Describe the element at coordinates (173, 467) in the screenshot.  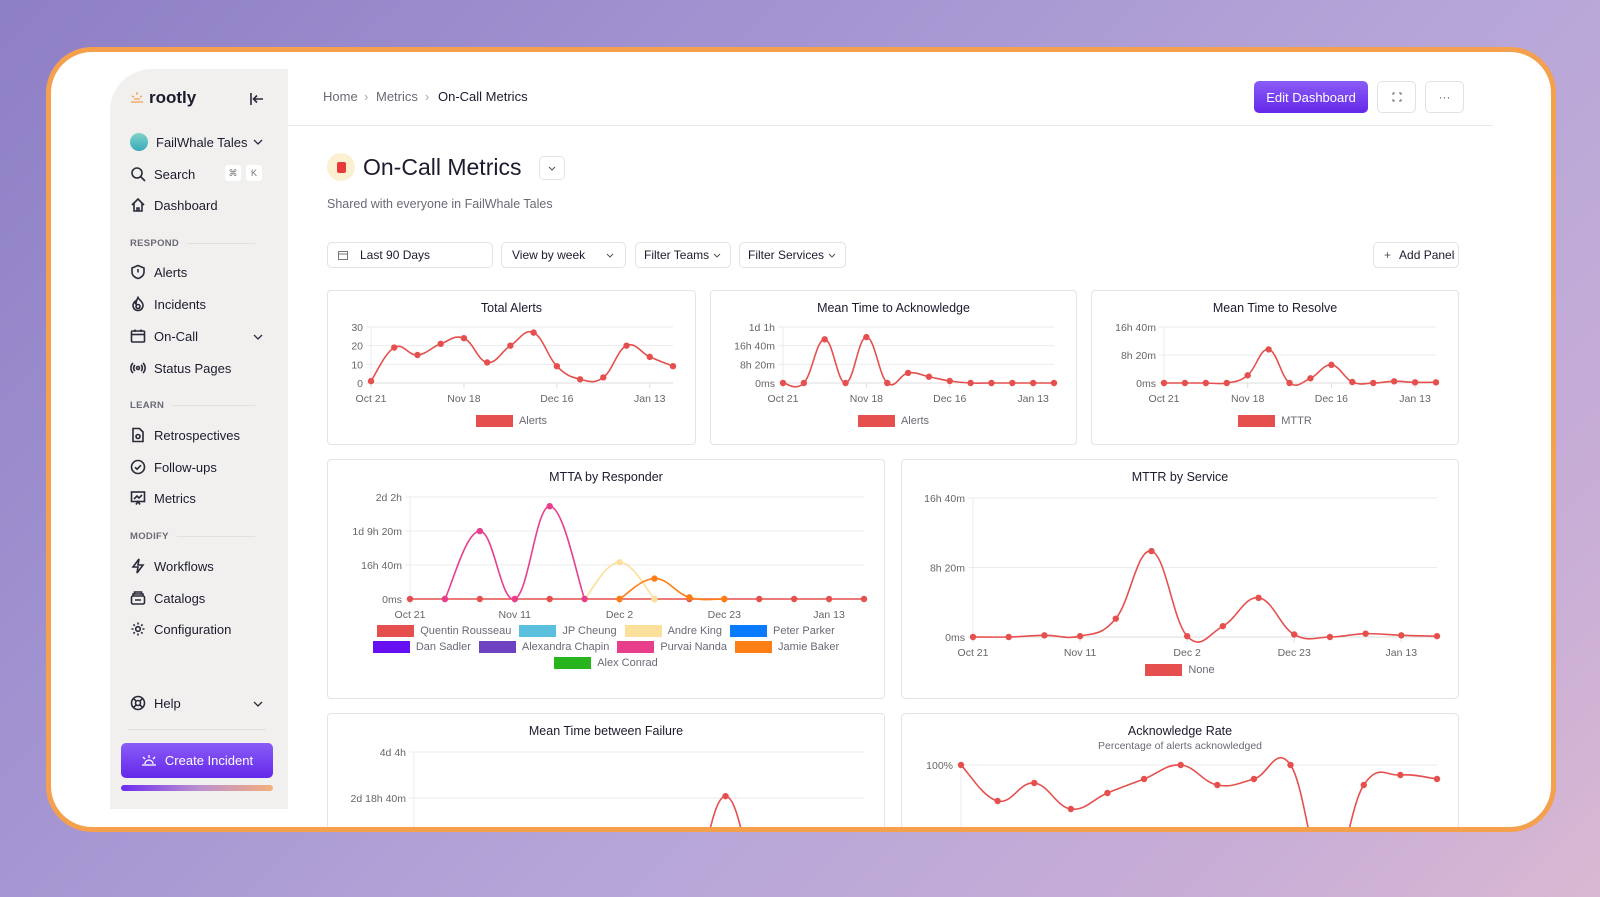
I see `sidebar-item-follow-ups: Follow-ups` at that location.